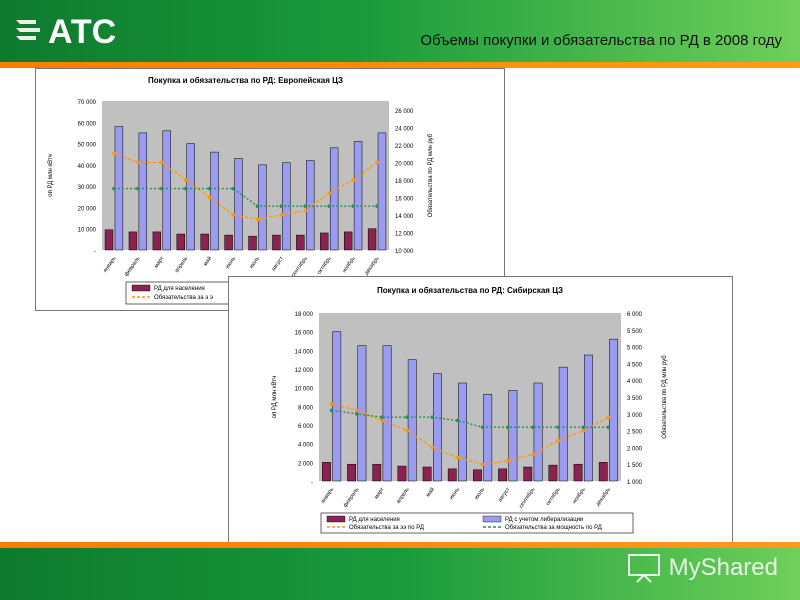  Describe the element at coordinates (386, 528) in the screenshot. I see `legend-label: Обязательства за ээ по РД` at that location.